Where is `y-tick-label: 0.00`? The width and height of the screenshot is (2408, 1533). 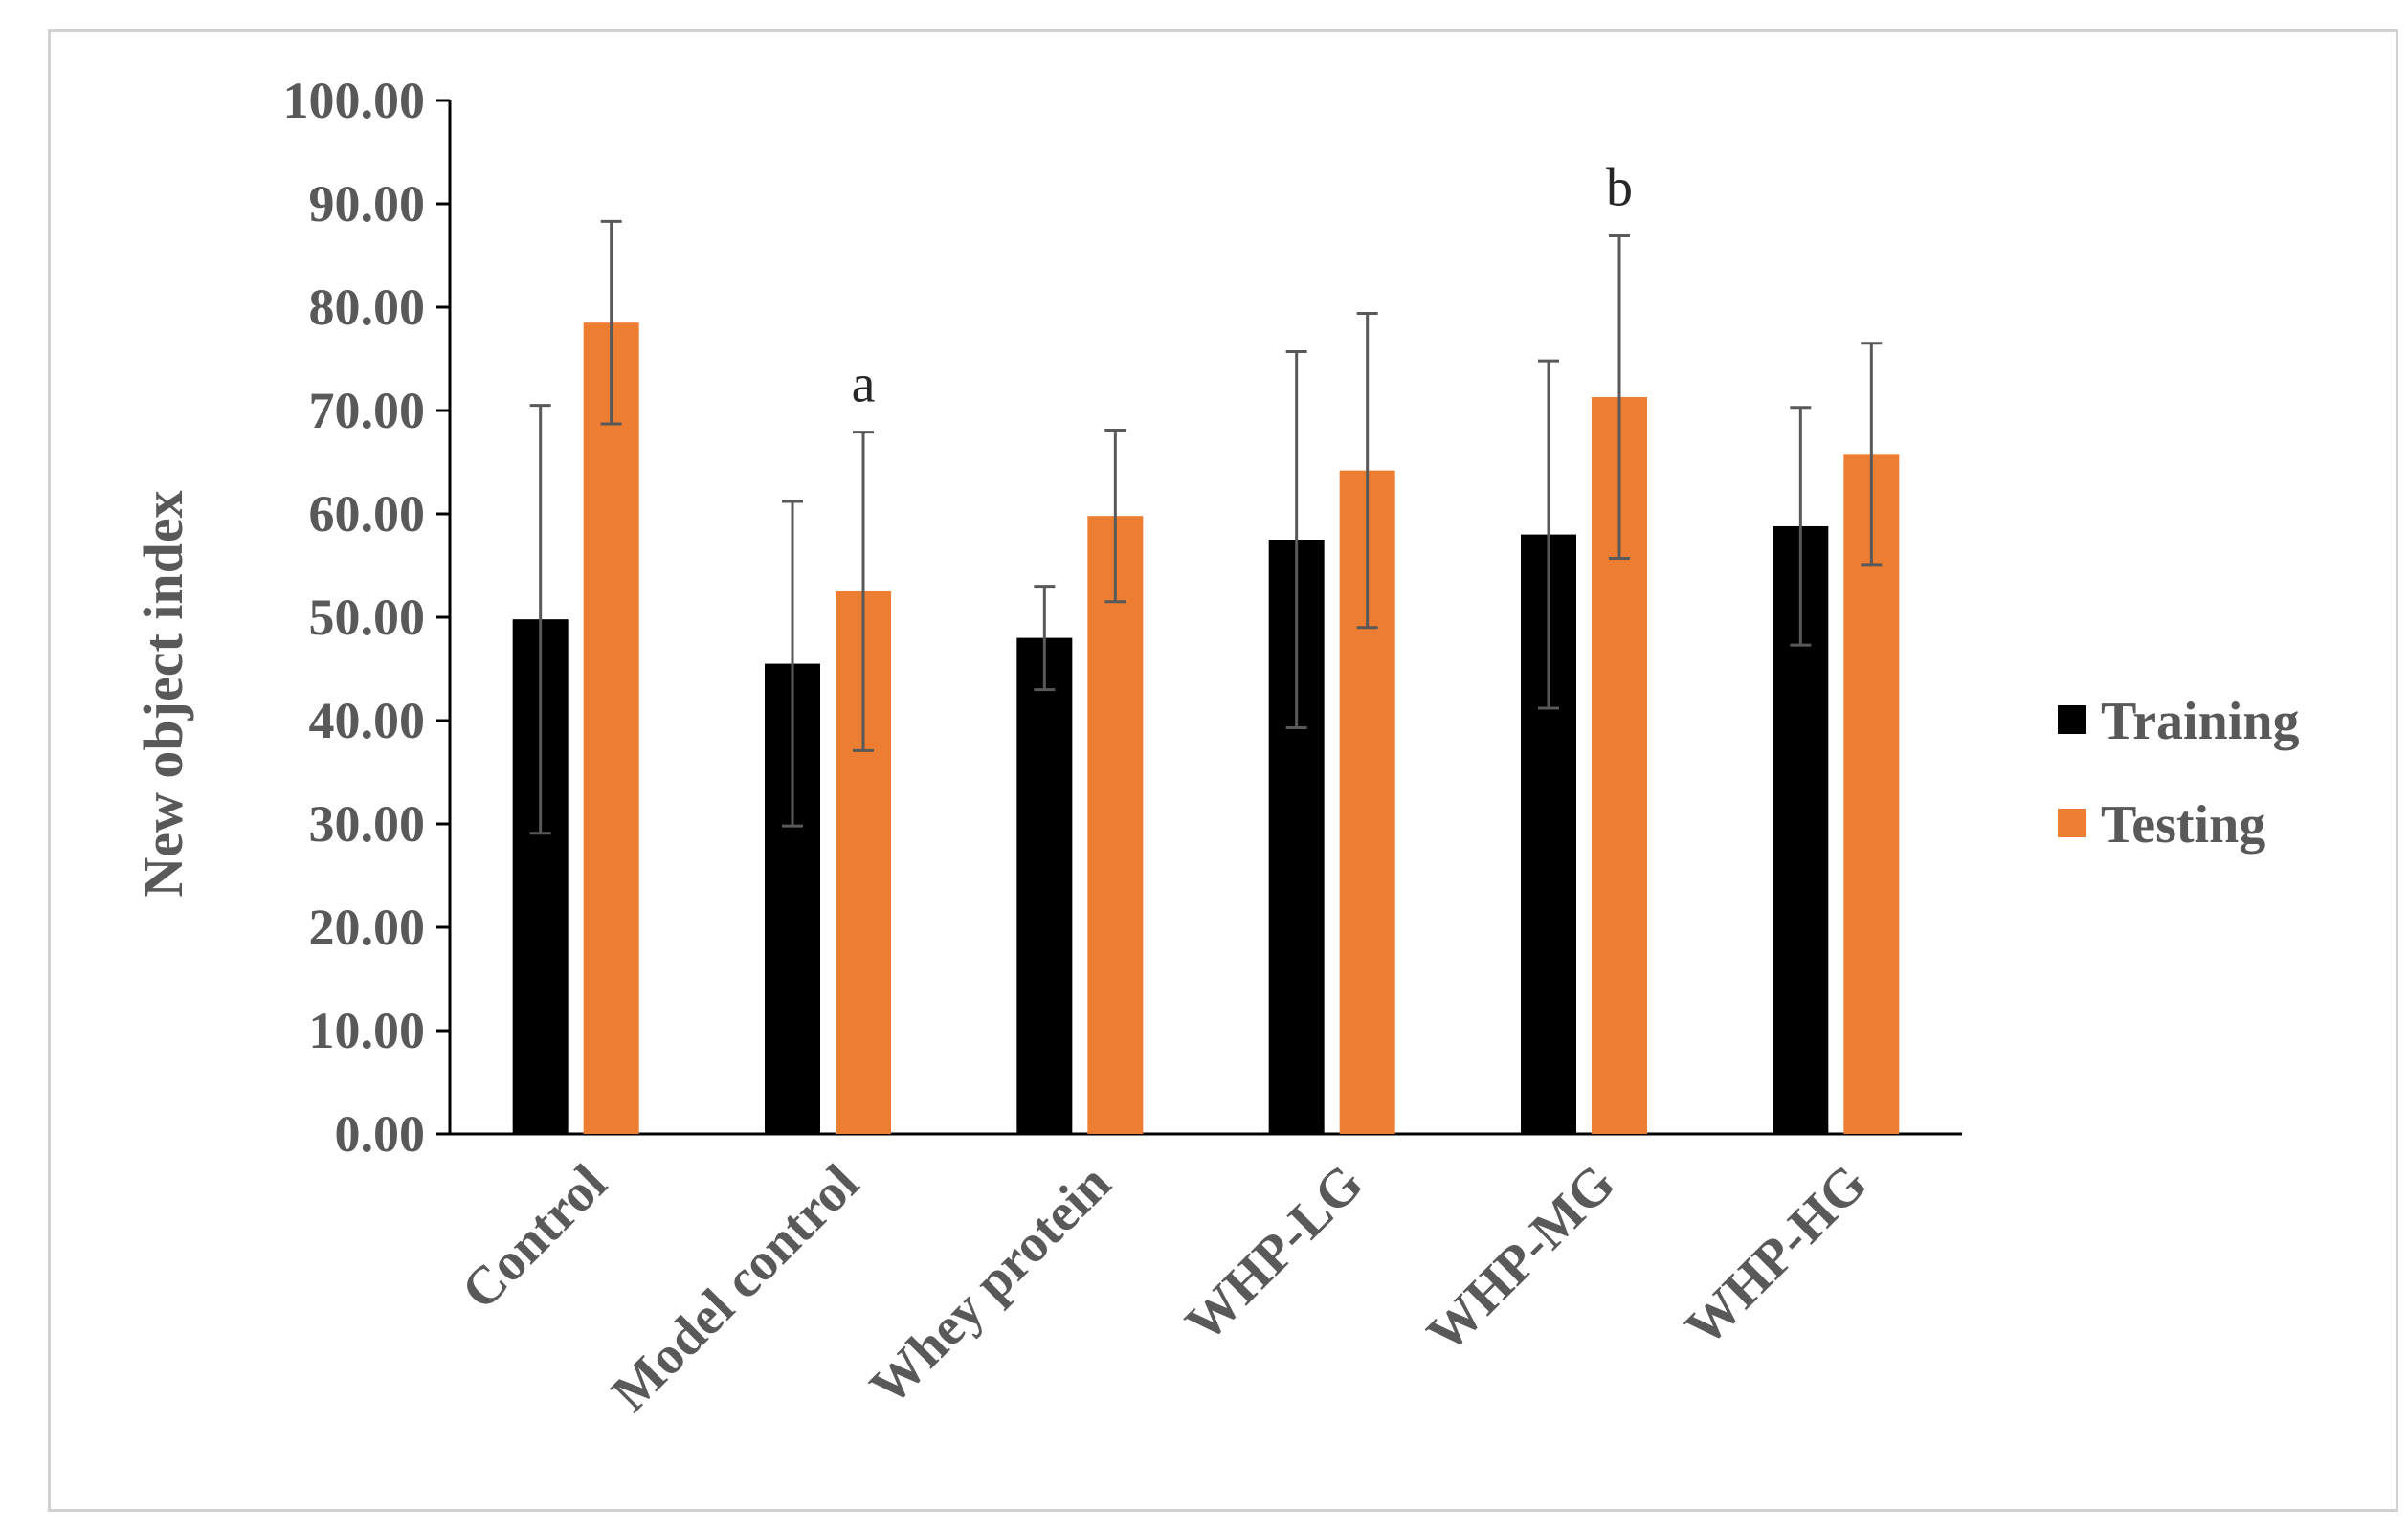 y-tick-label: 0.00 is located at coordinates (380, 1134).